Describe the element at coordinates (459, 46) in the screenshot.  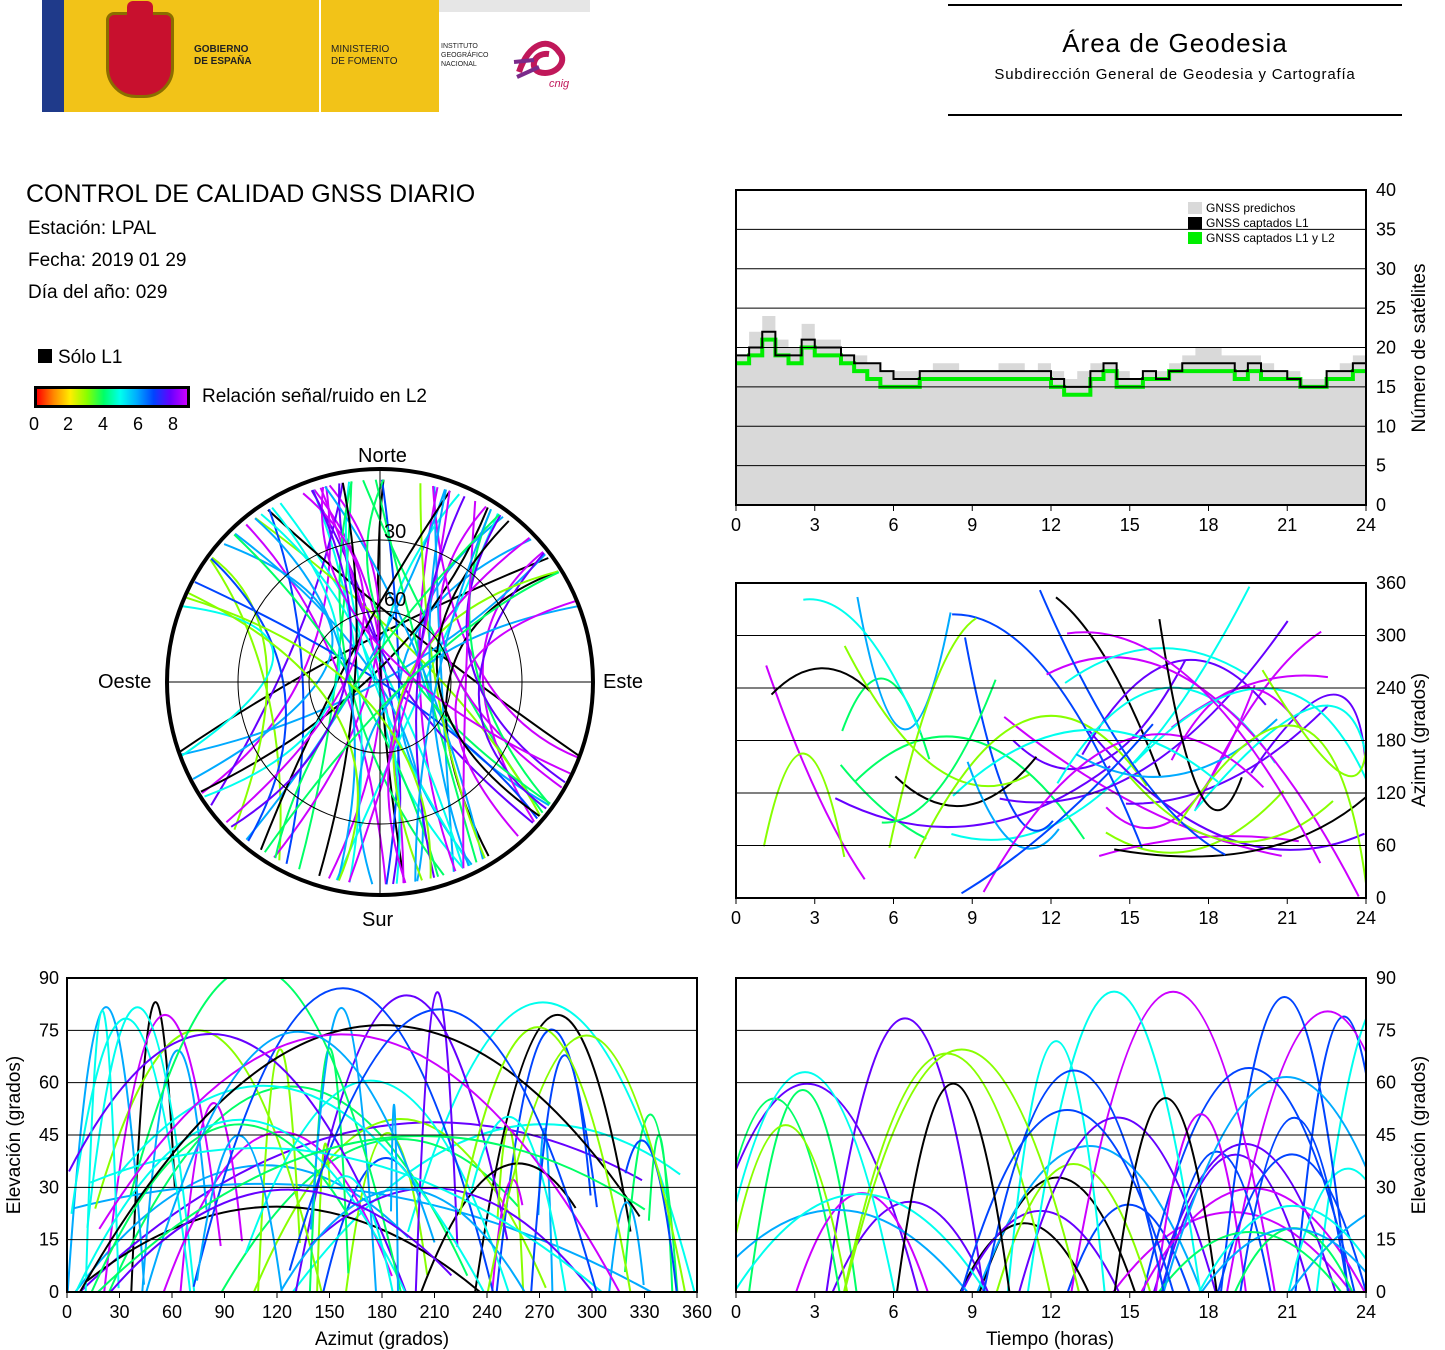
I see `institute-text-1: INSTITUTO` at that location.